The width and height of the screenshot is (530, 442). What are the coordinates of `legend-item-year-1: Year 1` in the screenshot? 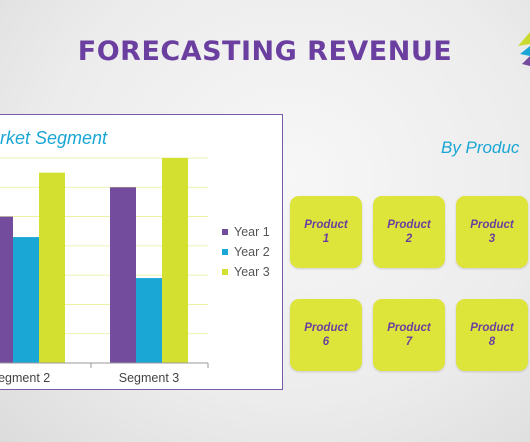 It's located at (246, 232).